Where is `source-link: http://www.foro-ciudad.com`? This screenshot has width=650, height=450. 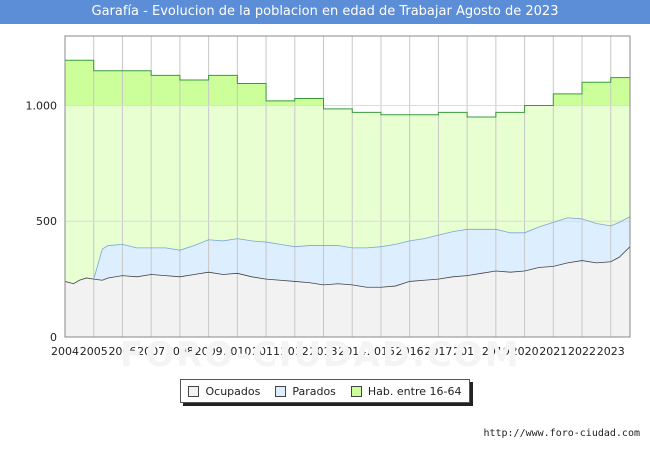 source-link: http://www.foro-ciudad.com is located at coordinates (561, 433).